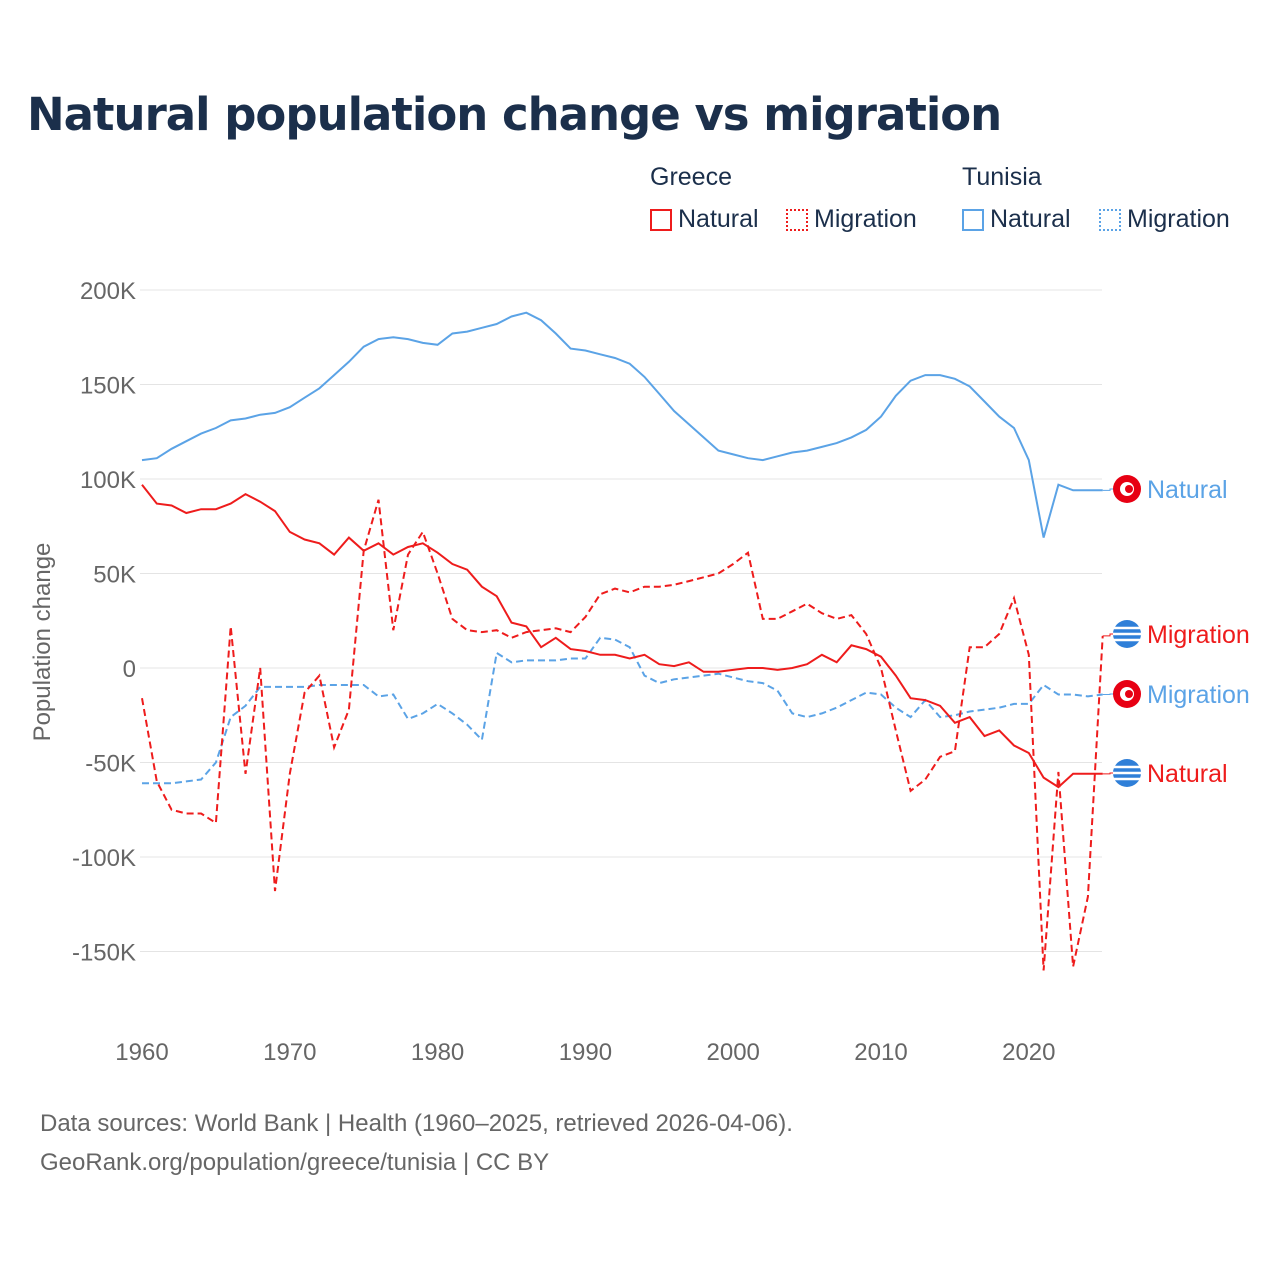  I want to click on y-tick-label: 0, so click(129, 669).